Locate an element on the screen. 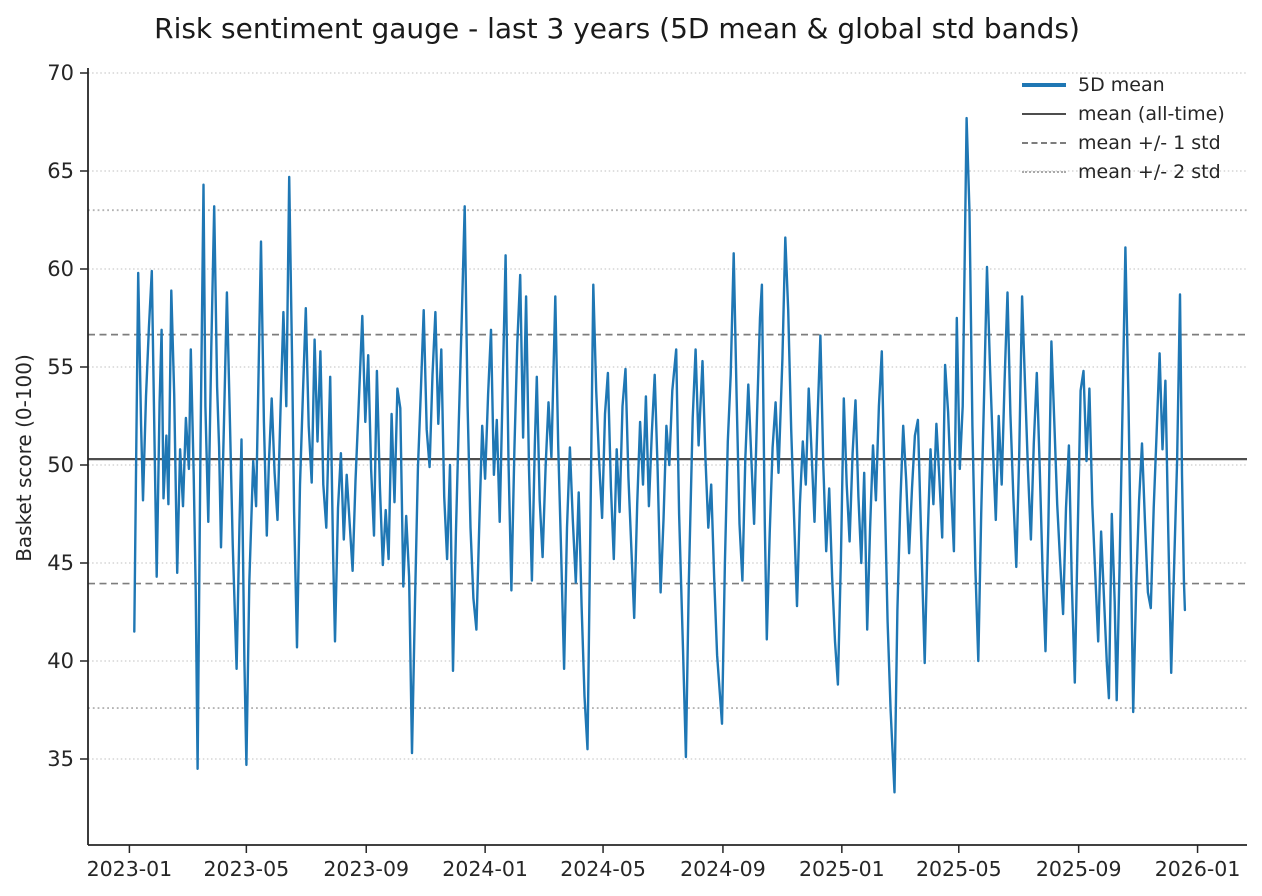 Image resolution: width=1262 pixels, height=896 pixels. y-tick-label-50: 50 is located at coordinates (60, 465).